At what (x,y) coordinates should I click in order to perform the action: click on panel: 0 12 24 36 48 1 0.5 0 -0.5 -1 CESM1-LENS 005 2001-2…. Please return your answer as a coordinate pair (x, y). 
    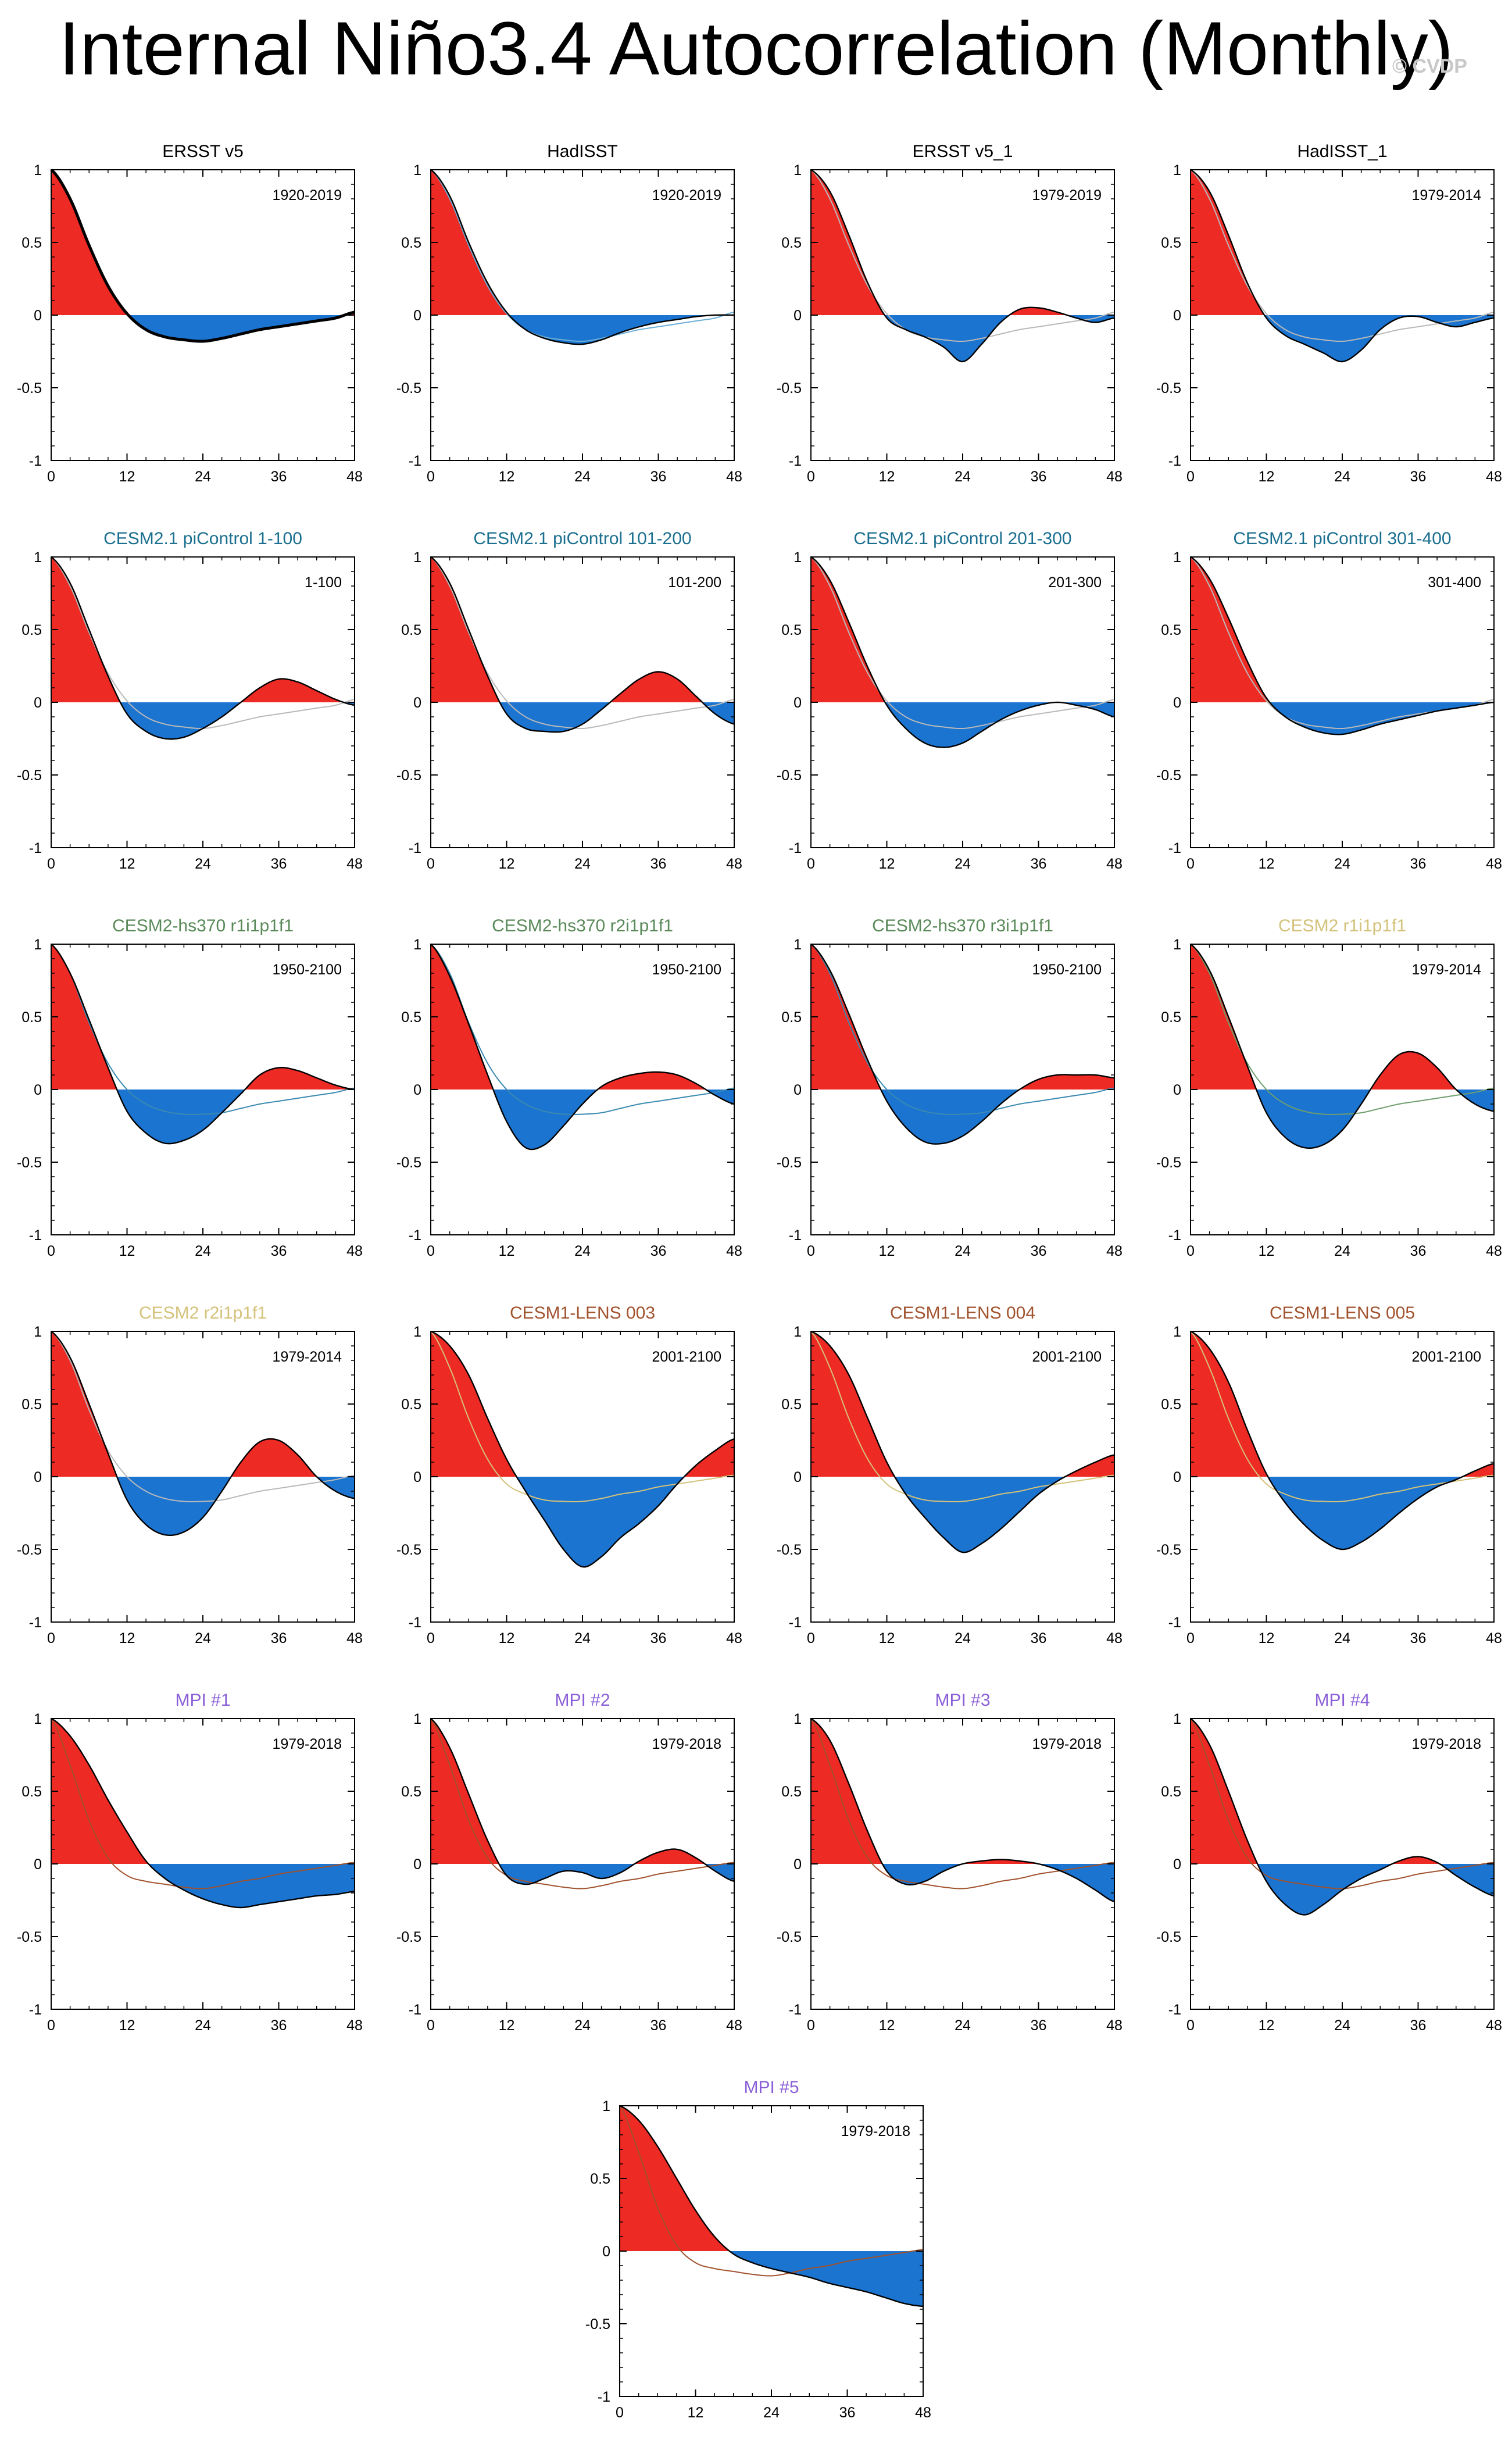
    Looking at the image, I should click on (1329, 1474).